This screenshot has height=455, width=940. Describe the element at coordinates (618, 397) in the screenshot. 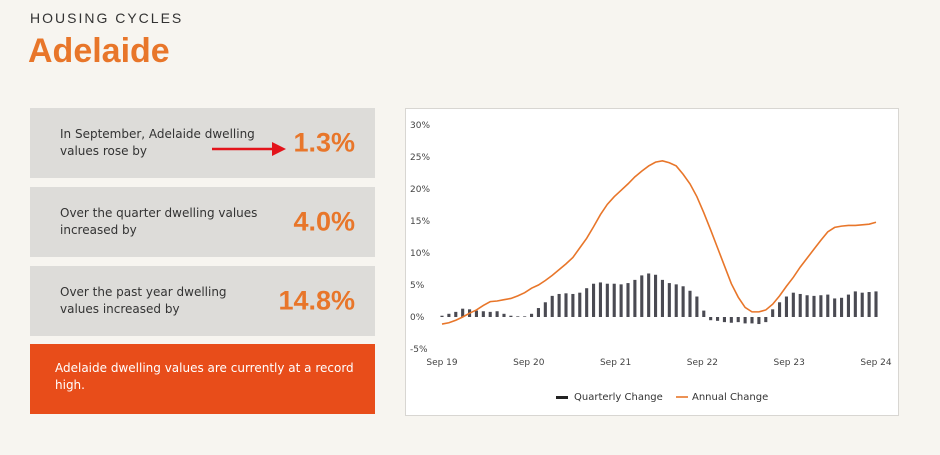

I see `legend-label-quarterly: Quarterly Change` at that location.